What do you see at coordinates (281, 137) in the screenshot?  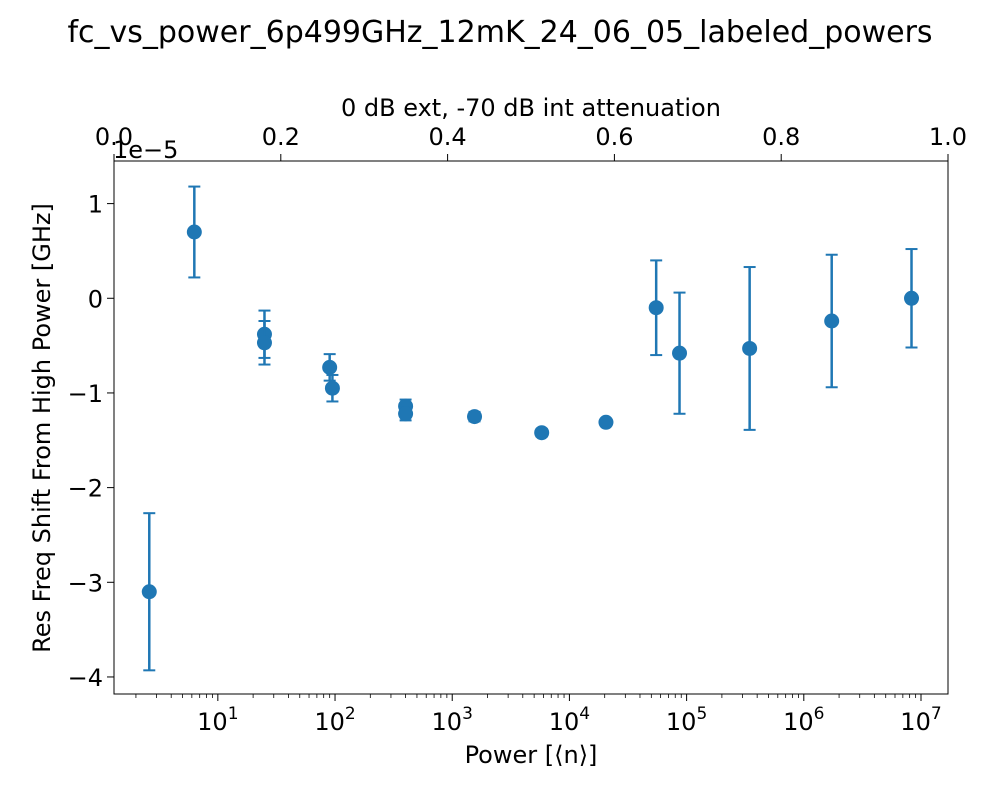 I see `top-tick-label: 0.2` at bounding box center [281, 137].